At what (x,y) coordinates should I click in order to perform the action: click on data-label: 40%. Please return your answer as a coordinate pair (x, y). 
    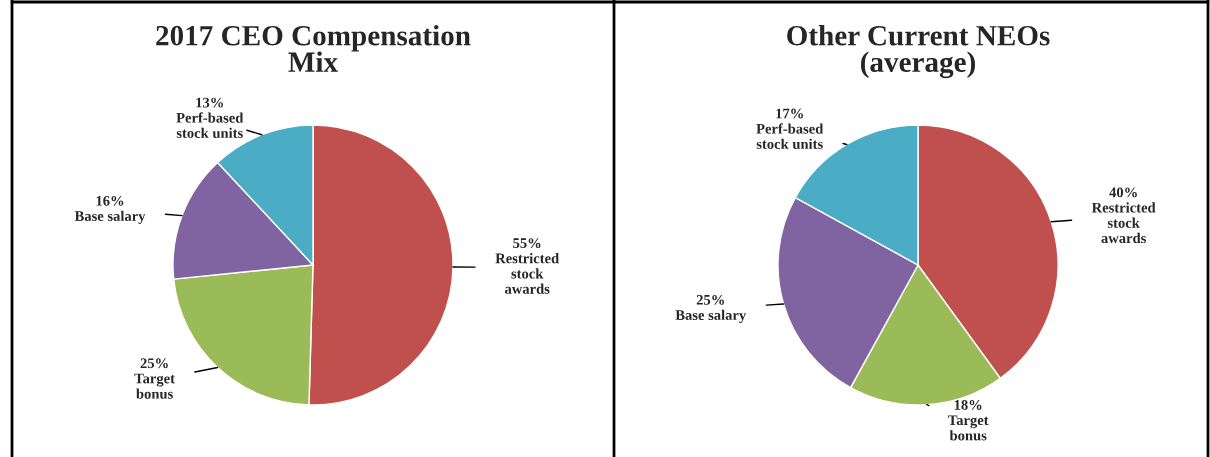
    Looking at the image, I should click on (1123, 192).